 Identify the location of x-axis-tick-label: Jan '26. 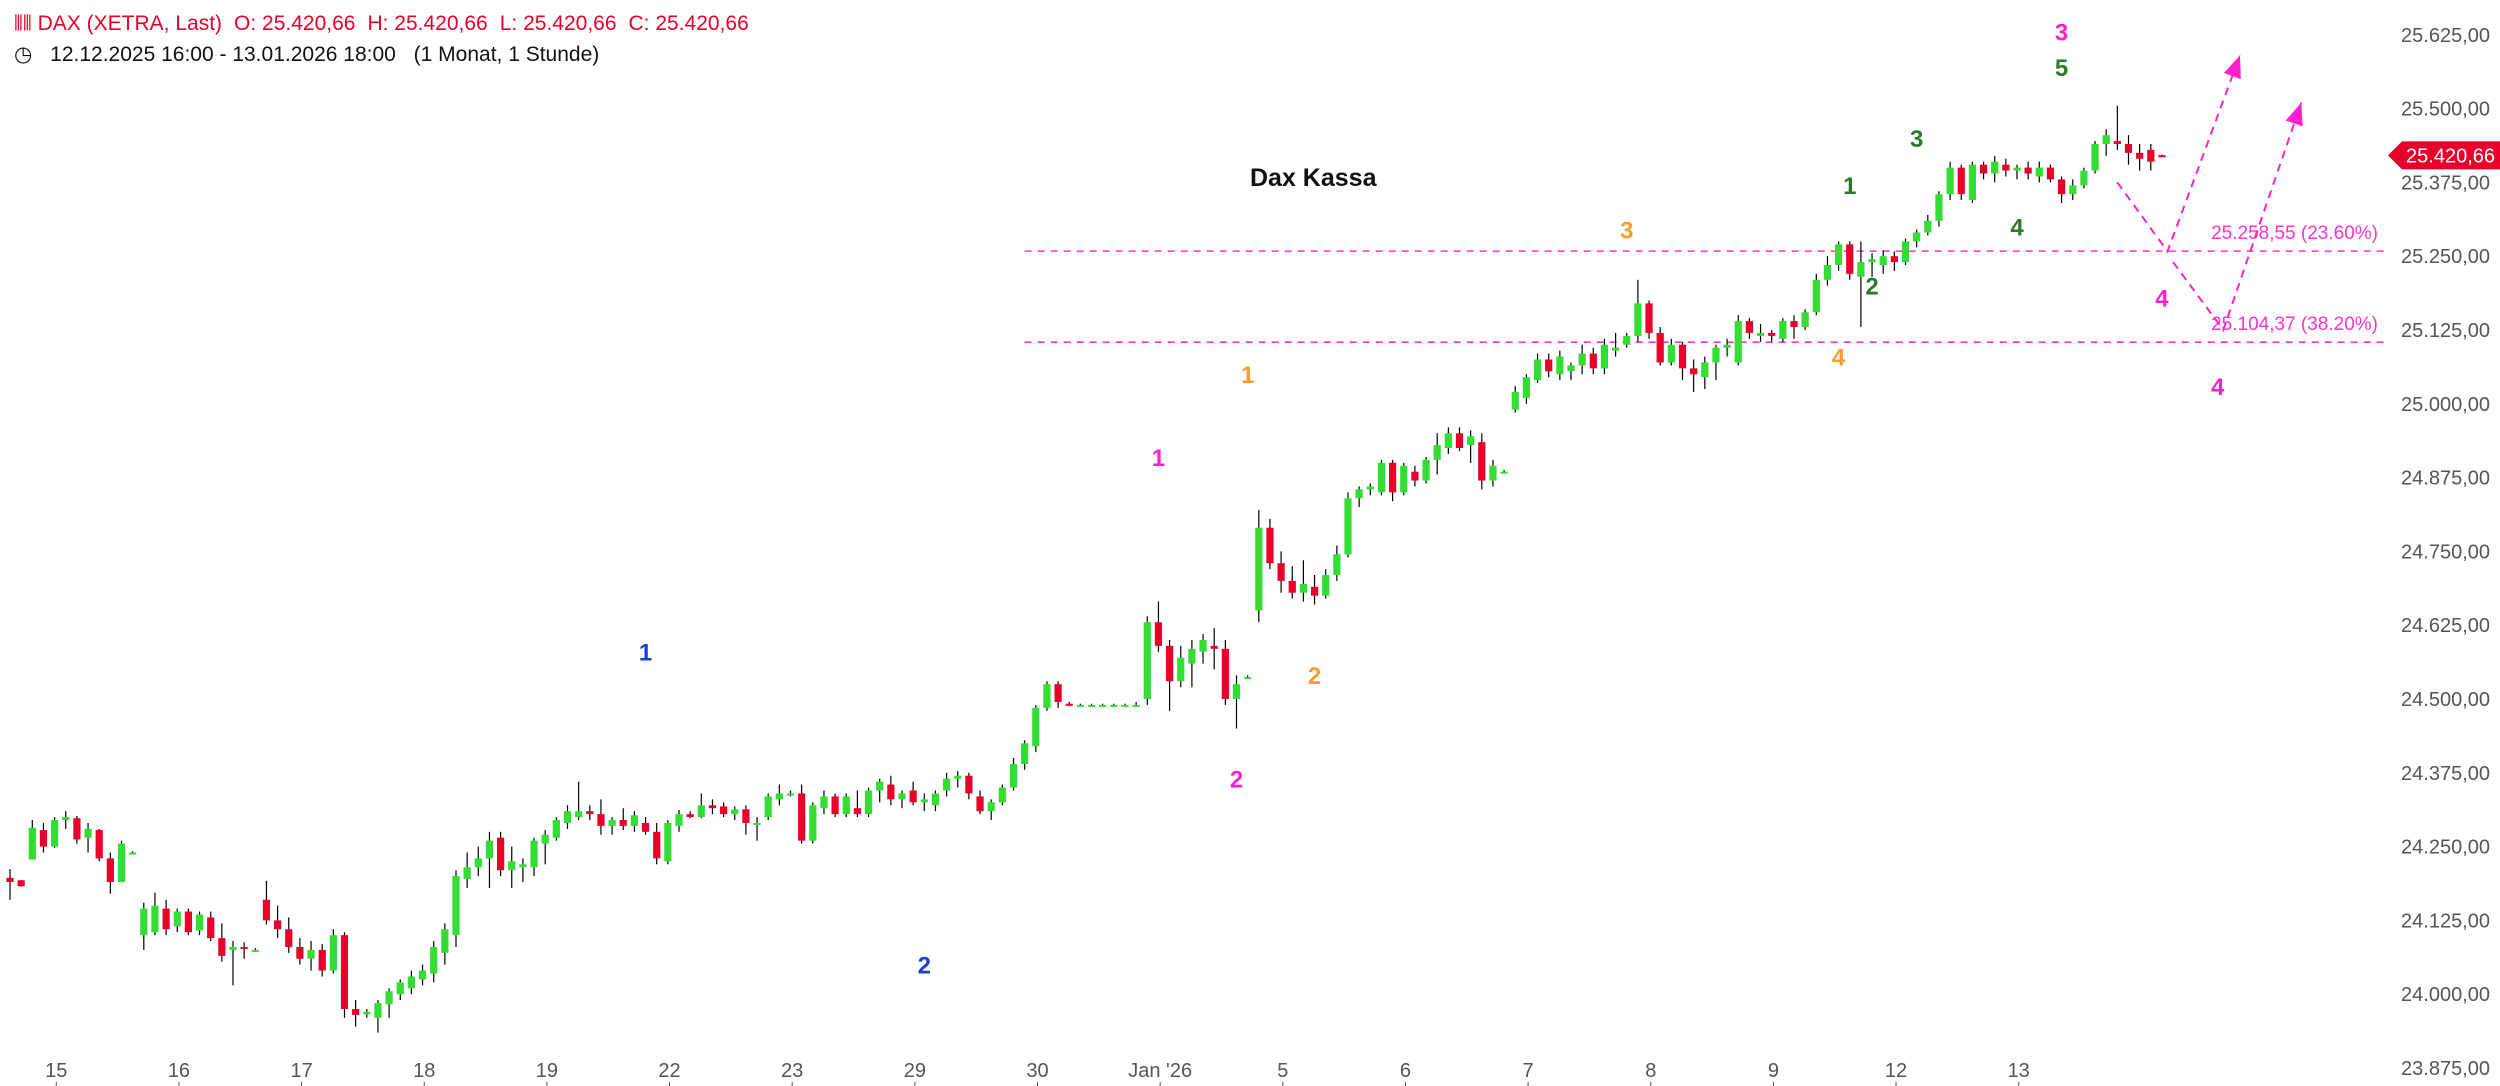
(1160, 1071).